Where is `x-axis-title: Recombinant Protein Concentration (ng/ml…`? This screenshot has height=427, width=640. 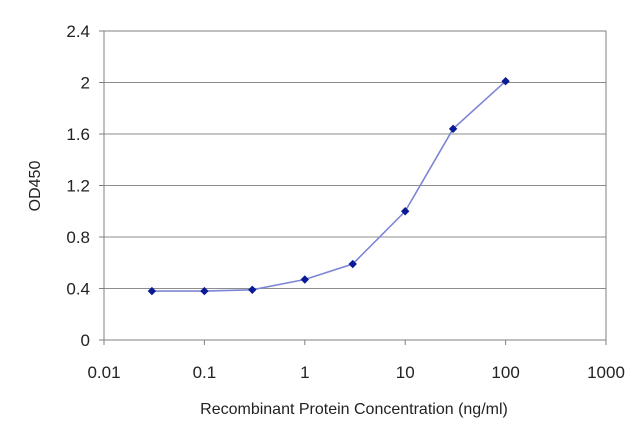 x-axis-title: Recombinant Protein Concentration (ng/ml… is located at coordinates (354, 409).